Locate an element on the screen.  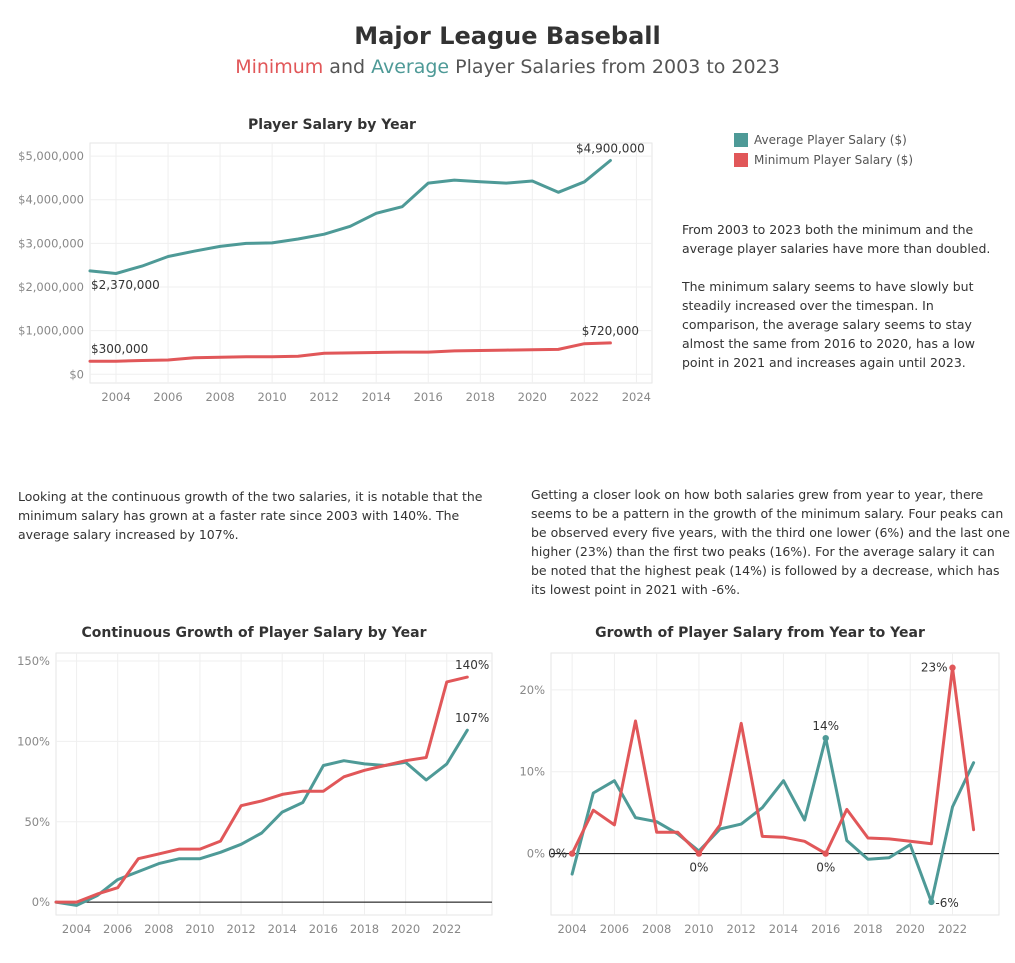
y-tick-label: 150% is located at coordinates (33, 661).